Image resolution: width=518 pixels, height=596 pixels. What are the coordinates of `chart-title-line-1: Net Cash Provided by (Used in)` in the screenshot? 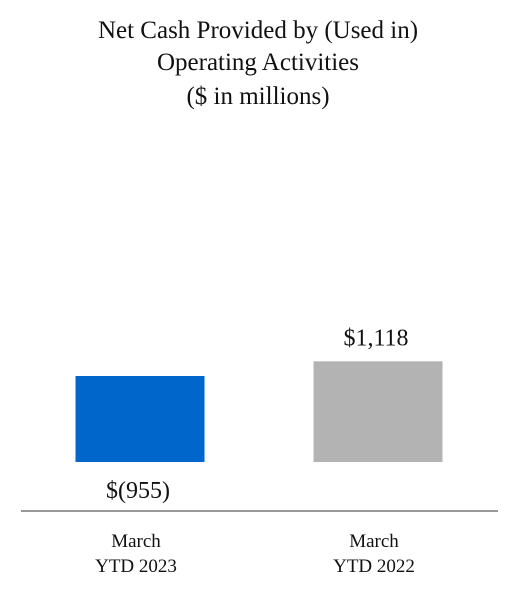 It's located at (258, 30).